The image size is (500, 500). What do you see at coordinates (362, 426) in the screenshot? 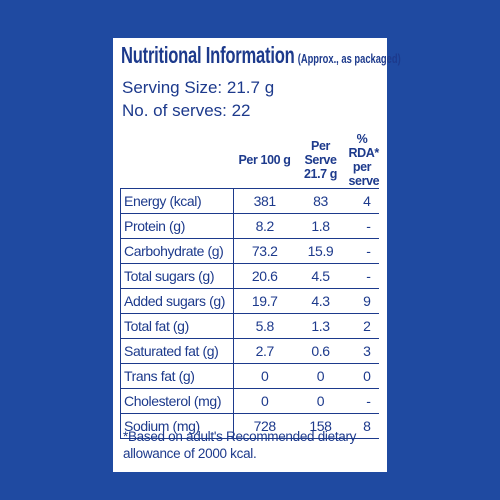
I see `nutrient-value: 8` at bounding box center [362, 426].